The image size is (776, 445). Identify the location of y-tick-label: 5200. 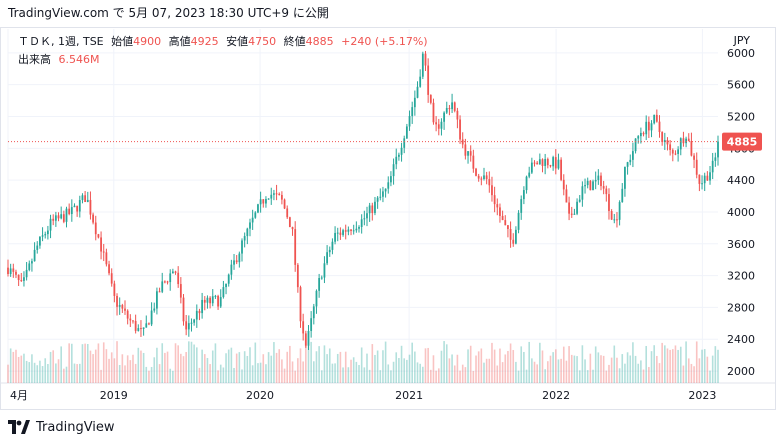
(741, 117).